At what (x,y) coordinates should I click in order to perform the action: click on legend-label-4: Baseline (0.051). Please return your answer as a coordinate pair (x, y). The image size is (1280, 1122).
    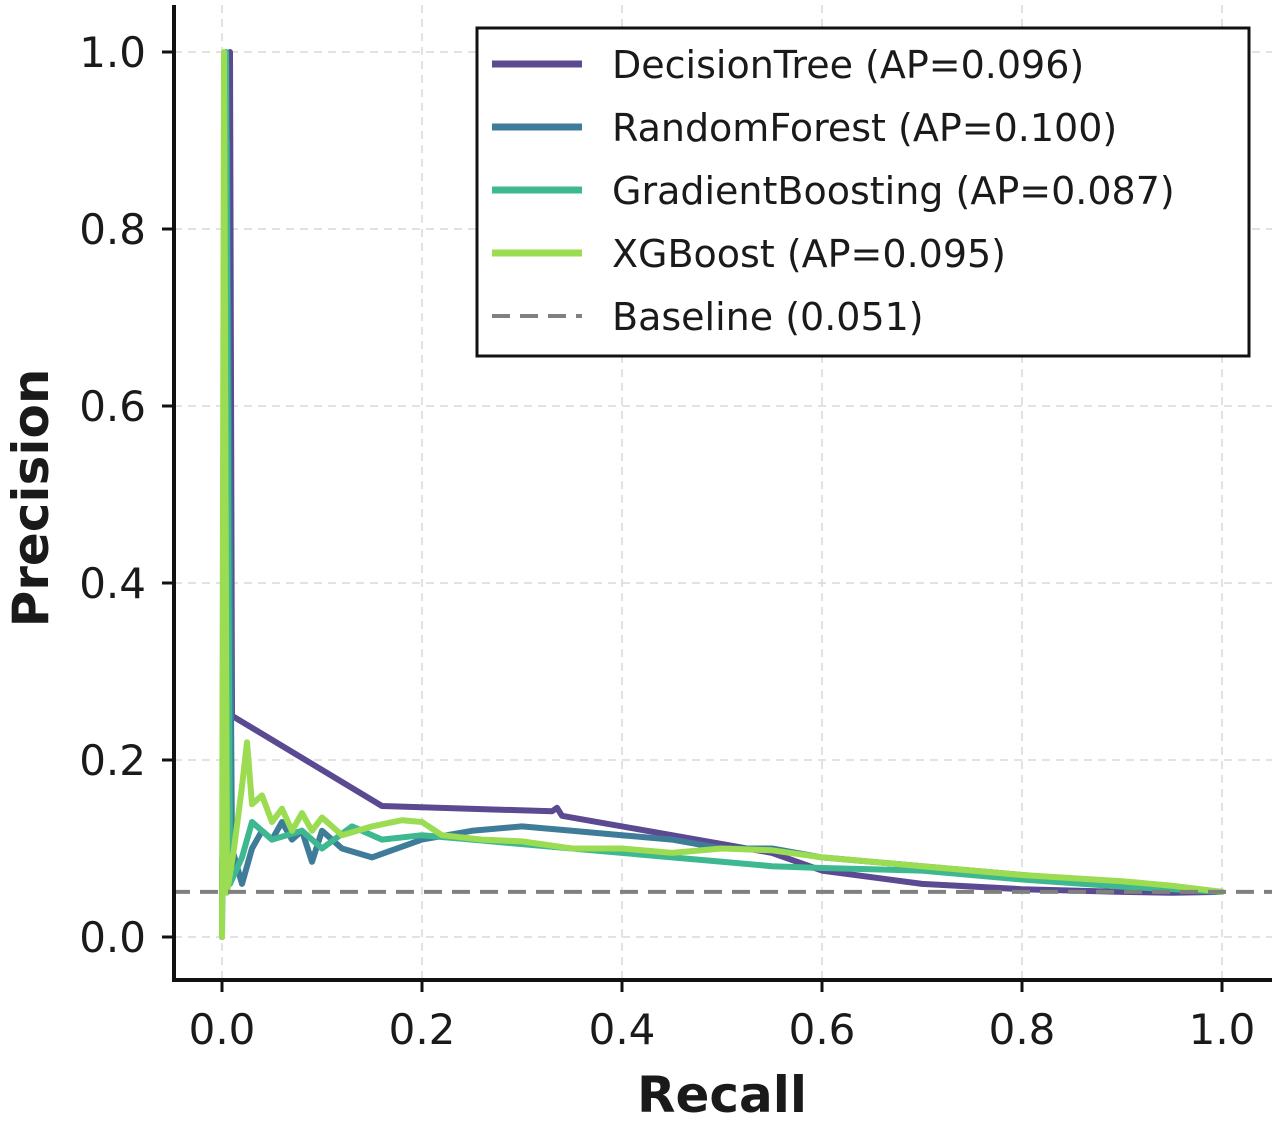
    Looking at the image, I should click on (768, 317).